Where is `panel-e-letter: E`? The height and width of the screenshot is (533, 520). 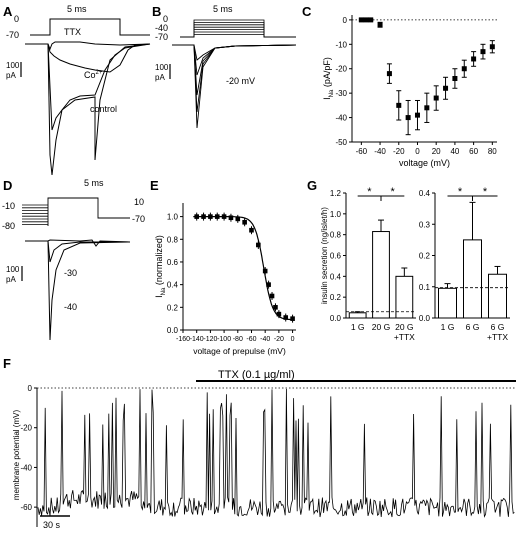 panel-e-letter: E is located at coordinates (154, 185).